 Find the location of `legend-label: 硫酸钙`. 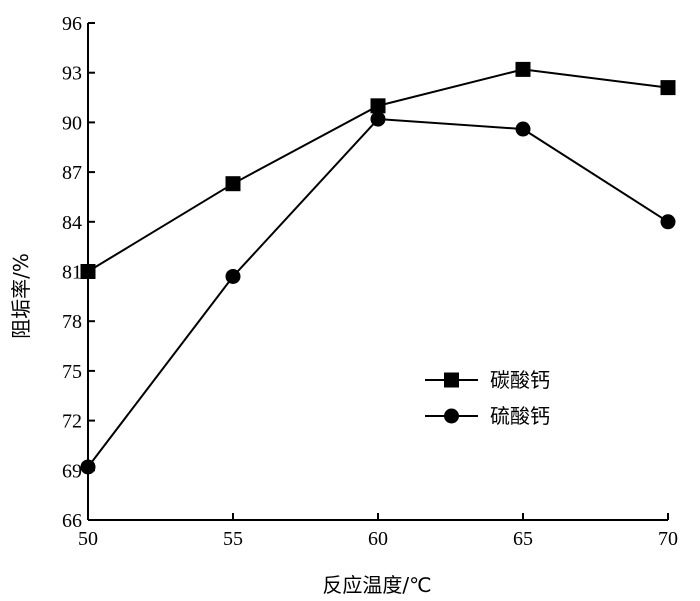

legend-label: 硫酸钙 is located at coordinates (520, 416).